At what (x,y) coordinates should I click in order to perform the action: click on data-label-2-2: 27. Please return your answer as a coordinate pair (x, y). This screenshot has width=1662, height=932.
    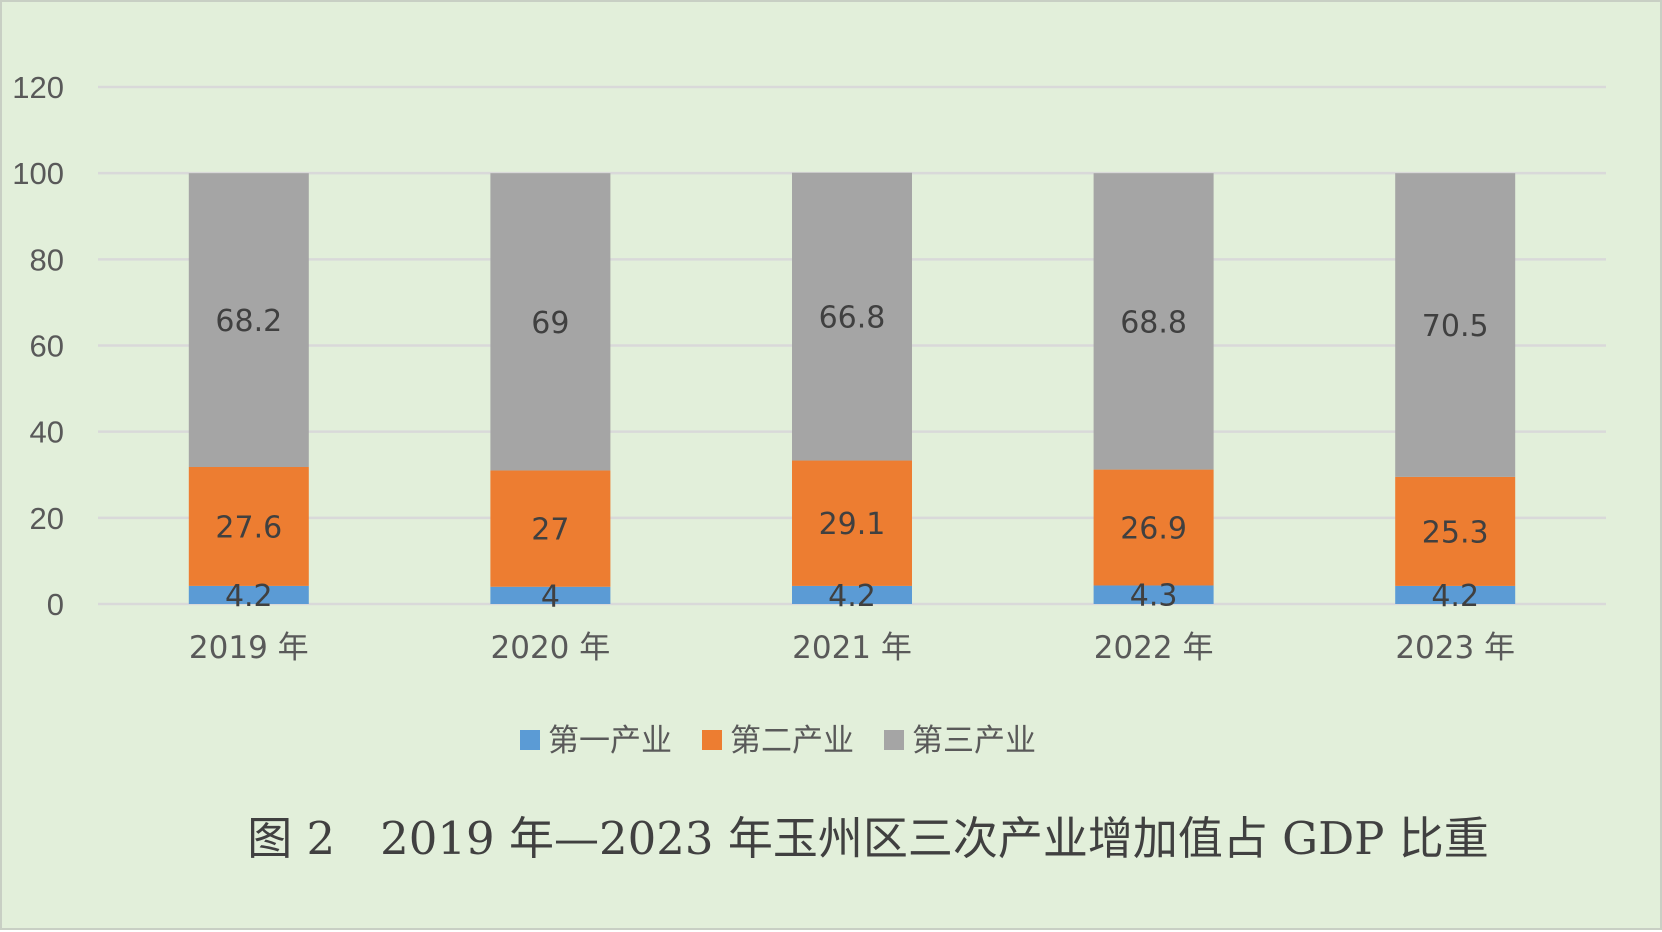
    Looking at the image, I should click on (550, 530).